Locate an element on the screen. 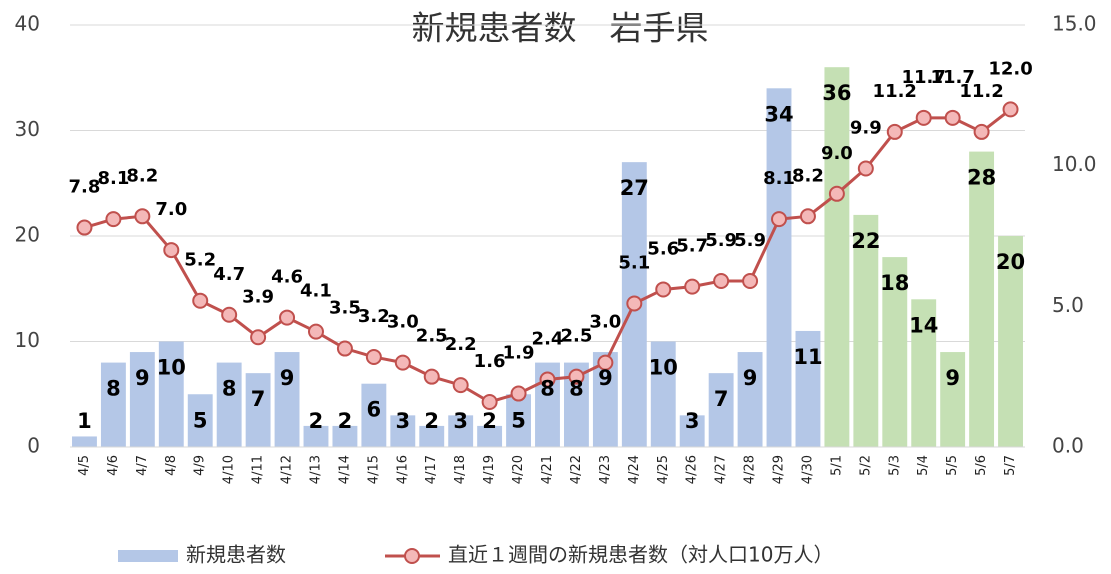 The height and width of the screenshot is (574, 1111). x-tick-label: 5/1 is located at coordinates (836, 465).